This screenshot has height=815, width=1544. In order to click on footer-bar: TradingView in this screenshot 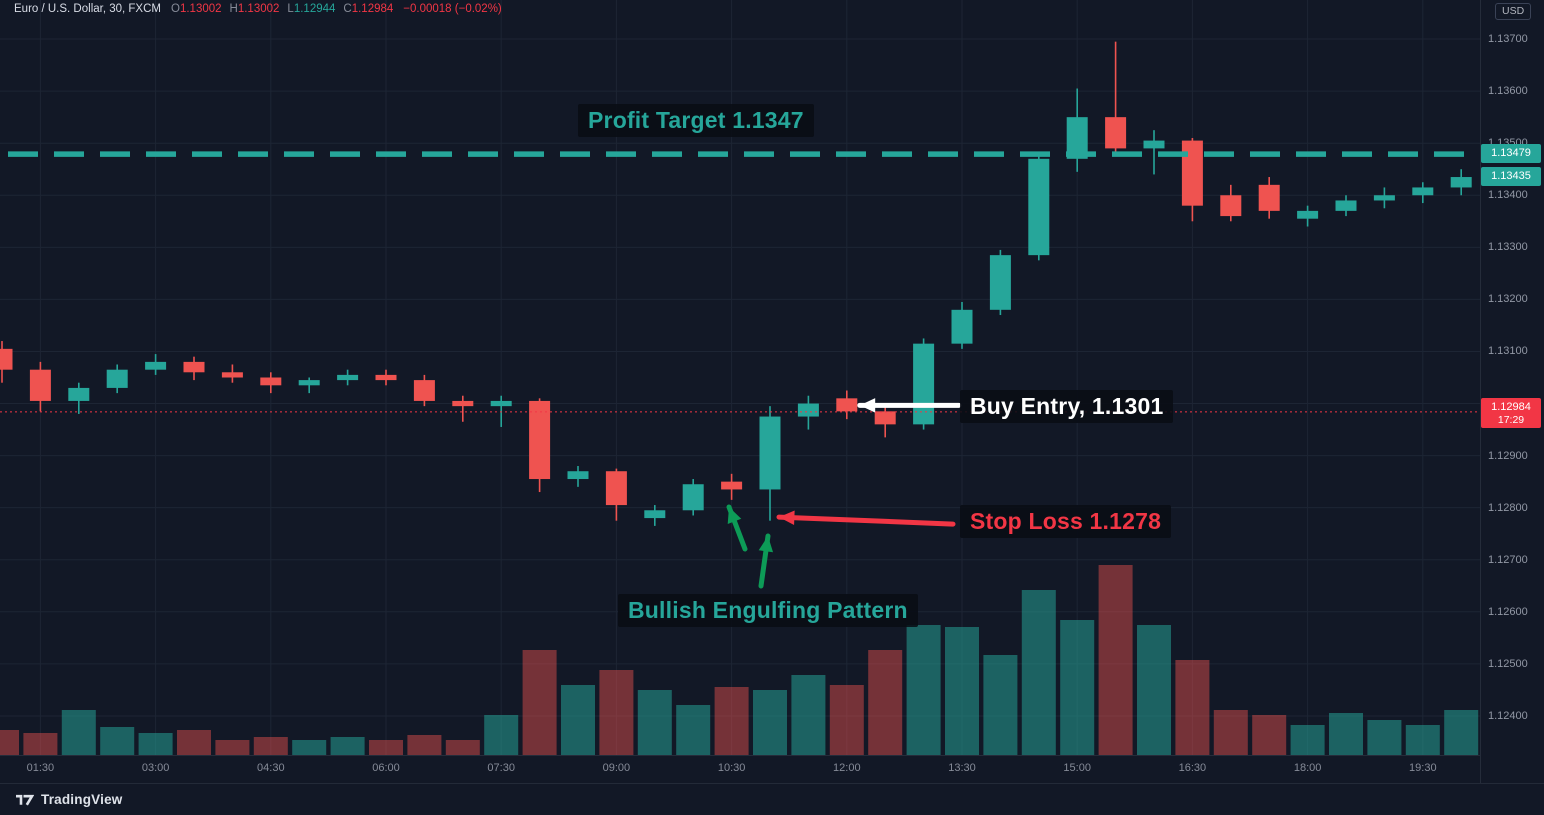, I will do `click(772, 799)`.